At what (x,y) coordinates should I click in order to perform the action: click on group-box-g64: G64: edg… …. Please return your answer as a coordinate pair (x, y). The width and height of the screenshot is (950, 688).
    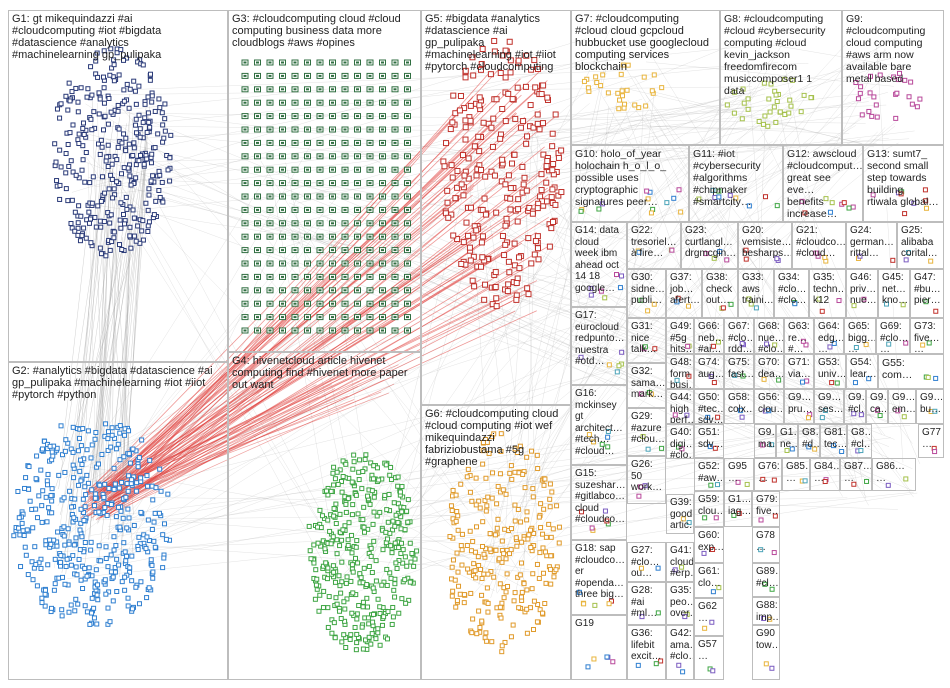
    Looking at the image, I should click on (829, 336).